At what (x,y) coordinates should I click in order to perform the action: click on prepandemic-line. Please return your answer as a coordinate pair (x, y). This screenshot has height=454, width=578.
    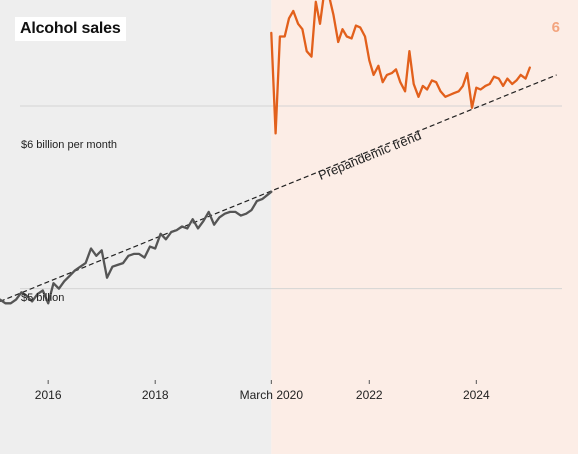
    Looking at the image, I should click on (136, 247).